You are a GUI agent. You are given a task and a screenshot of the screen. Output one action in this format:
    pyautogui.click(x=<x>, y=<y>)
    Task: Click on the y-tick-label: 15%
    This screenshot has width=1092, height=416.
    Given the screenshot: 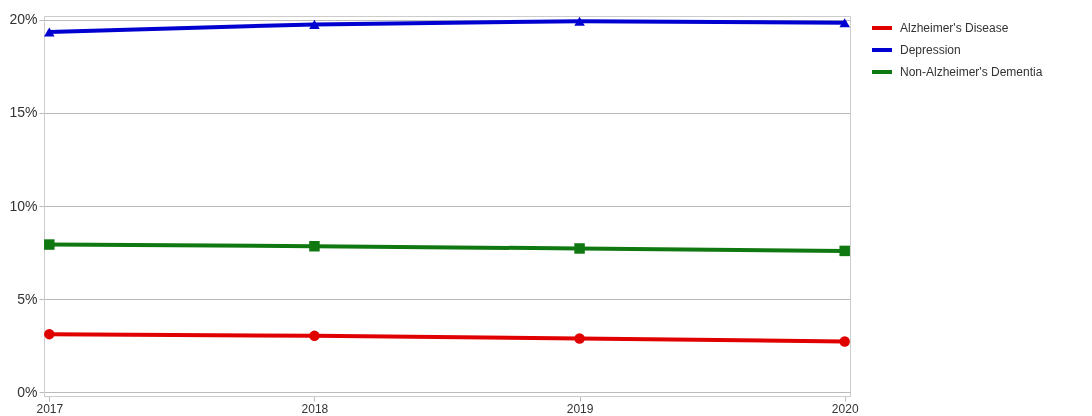 What is the action you would take?
    pyautogui.click(x=23, y=112)
    